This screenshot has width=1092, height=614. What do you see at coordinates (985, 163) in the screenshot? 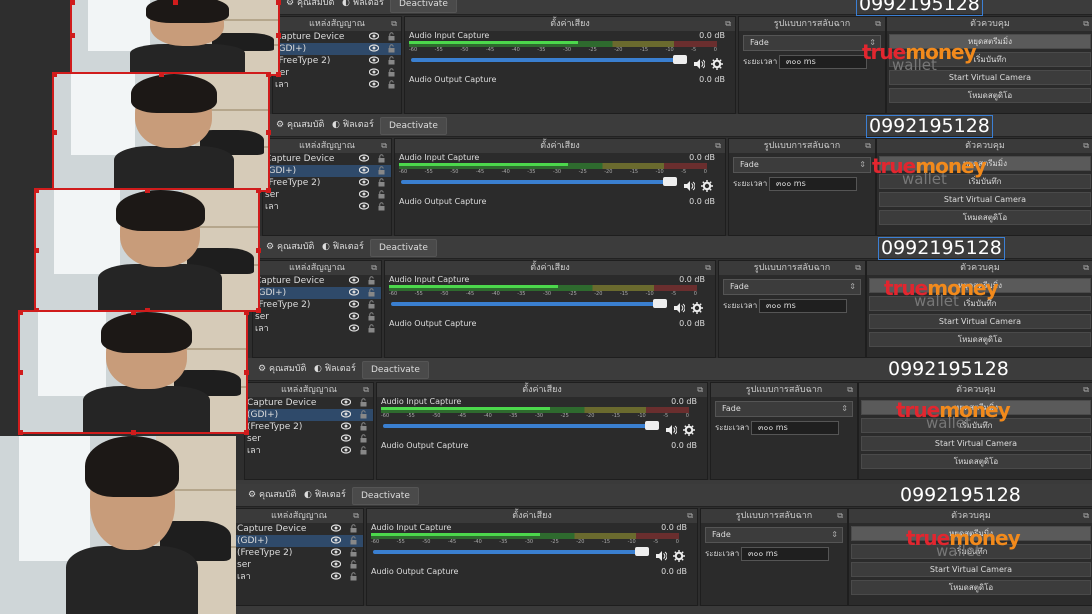
I see `stop-streaming-button: หยุดสตรีมมิ่ง` at bounding box center [985, 163].